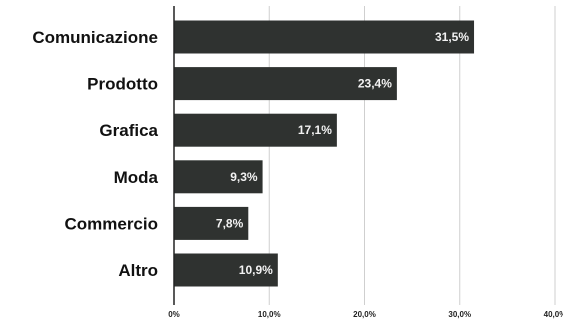  I want to click on bar-value-label: 31,5%, so click(452, 37).